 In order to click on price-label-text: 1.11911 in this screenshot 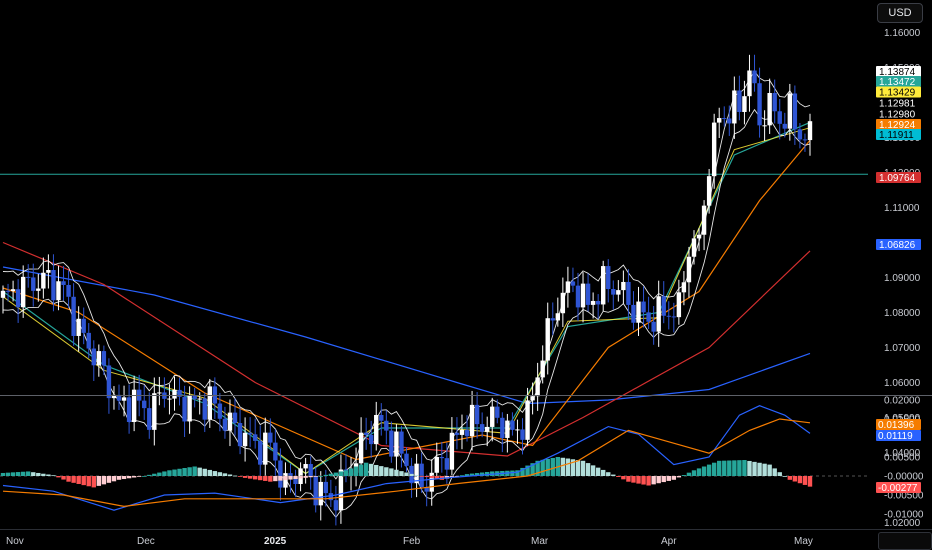, I will do `click(896, 135)`.